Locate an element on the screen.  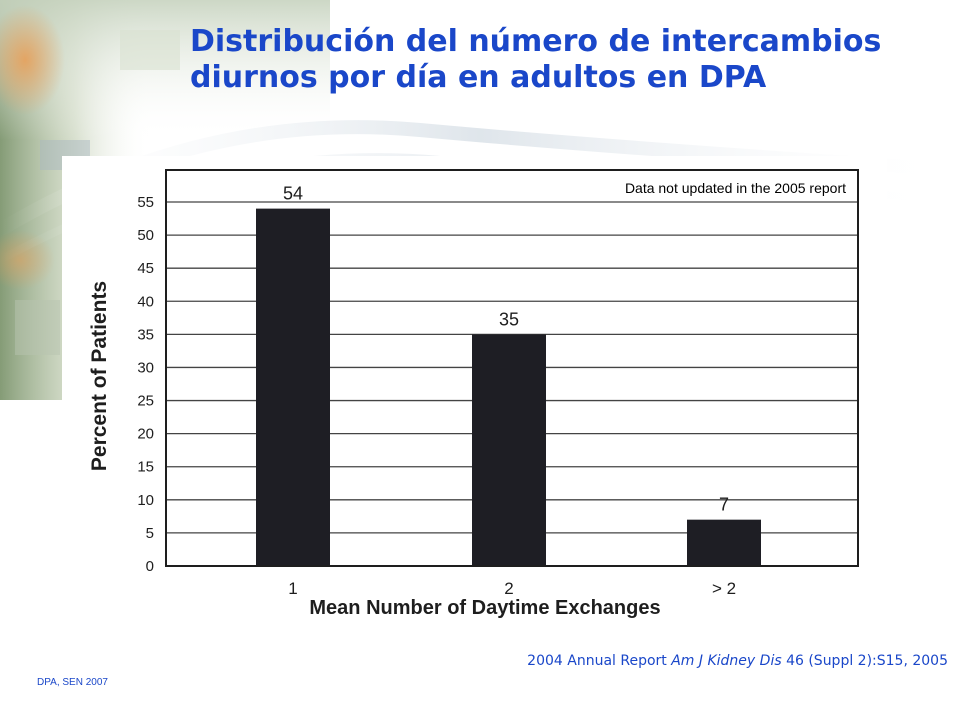
data-label: 54 is located at coordinates (293, 194).